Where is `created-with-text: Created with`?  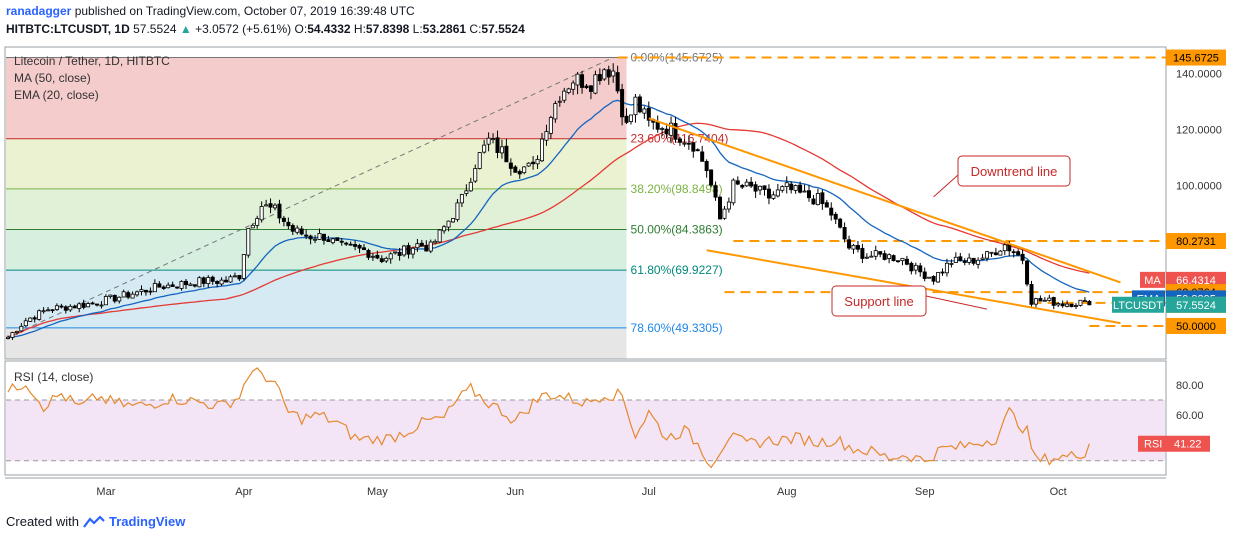
created-with-text: Created with is located at coordinates (42, 521).